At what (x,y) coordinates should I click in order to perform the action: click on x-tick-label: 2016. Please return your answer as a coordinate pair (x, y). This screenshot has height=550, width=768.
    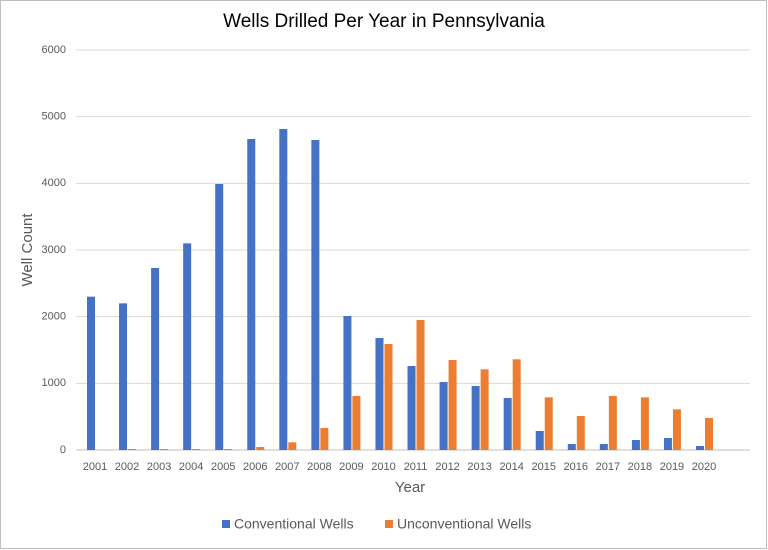
    Looking at the image, I should click on (576, 467).